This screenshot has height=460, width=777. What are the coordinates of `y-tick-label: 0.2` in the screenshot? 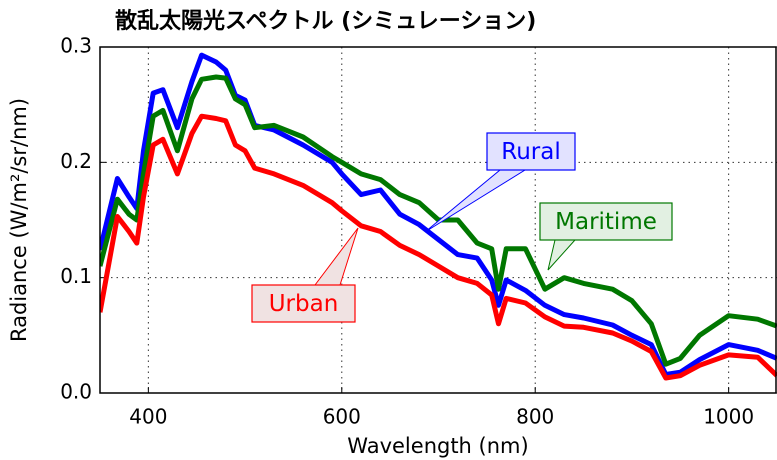 It's located at (76, 161).